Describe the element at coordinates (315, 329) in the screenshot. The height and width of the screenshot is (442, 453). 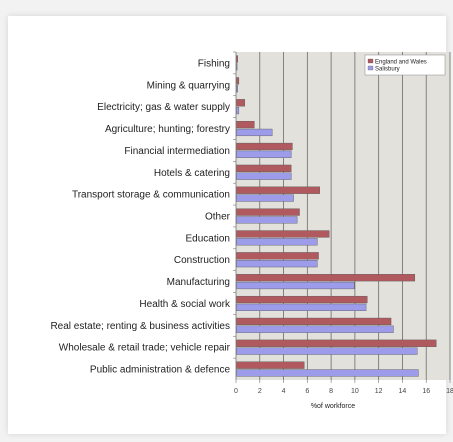
I see `bar-salisbury-real-estate-renting-business-activities` at that location.